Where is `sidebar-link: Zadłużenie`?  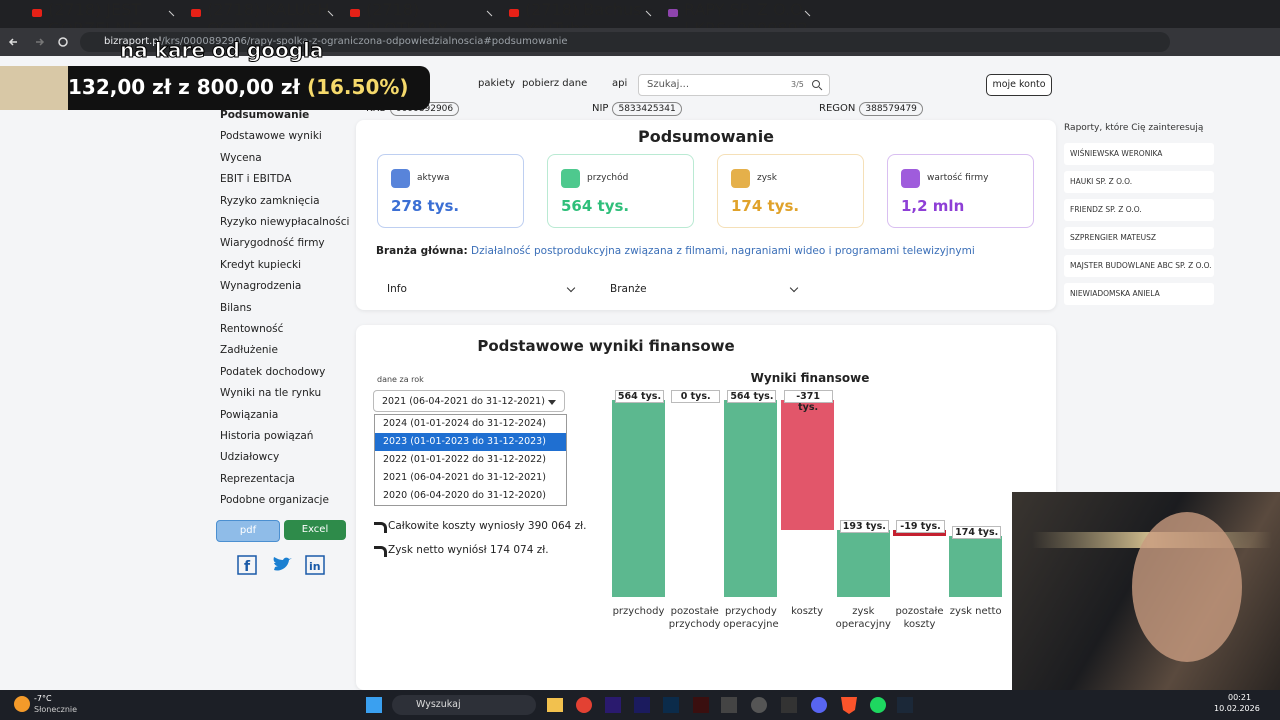 sidebar-link: Zadłużenie is located at coordinates (249, 350).